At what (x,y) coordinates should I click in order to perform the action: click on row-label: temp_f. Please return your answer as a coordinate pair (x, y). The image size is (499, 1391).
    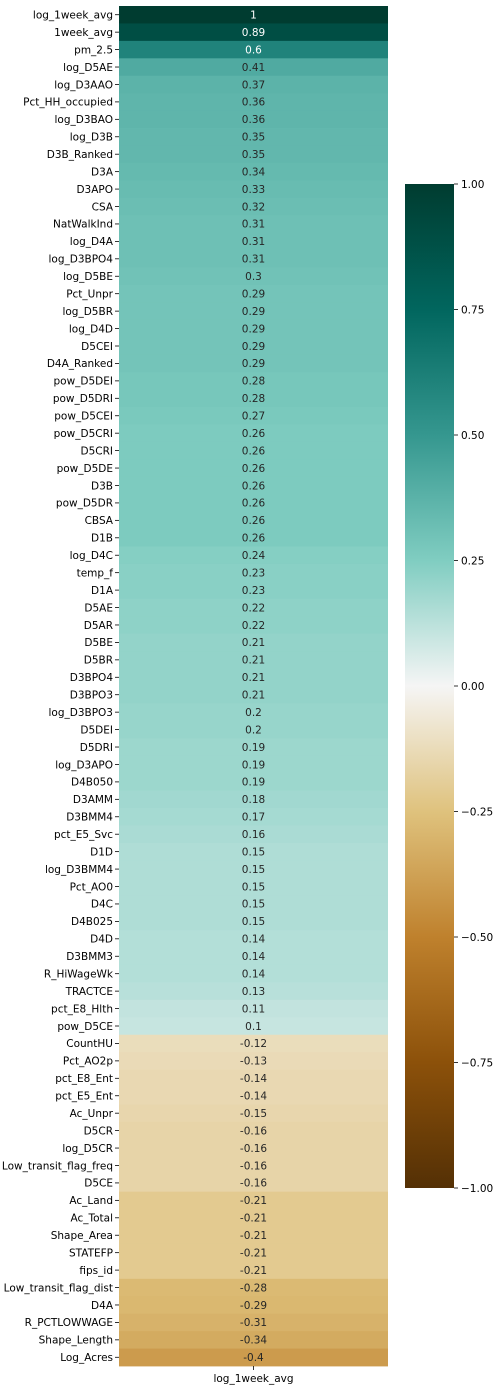
    Looking at the image, I should click on (95, 573).